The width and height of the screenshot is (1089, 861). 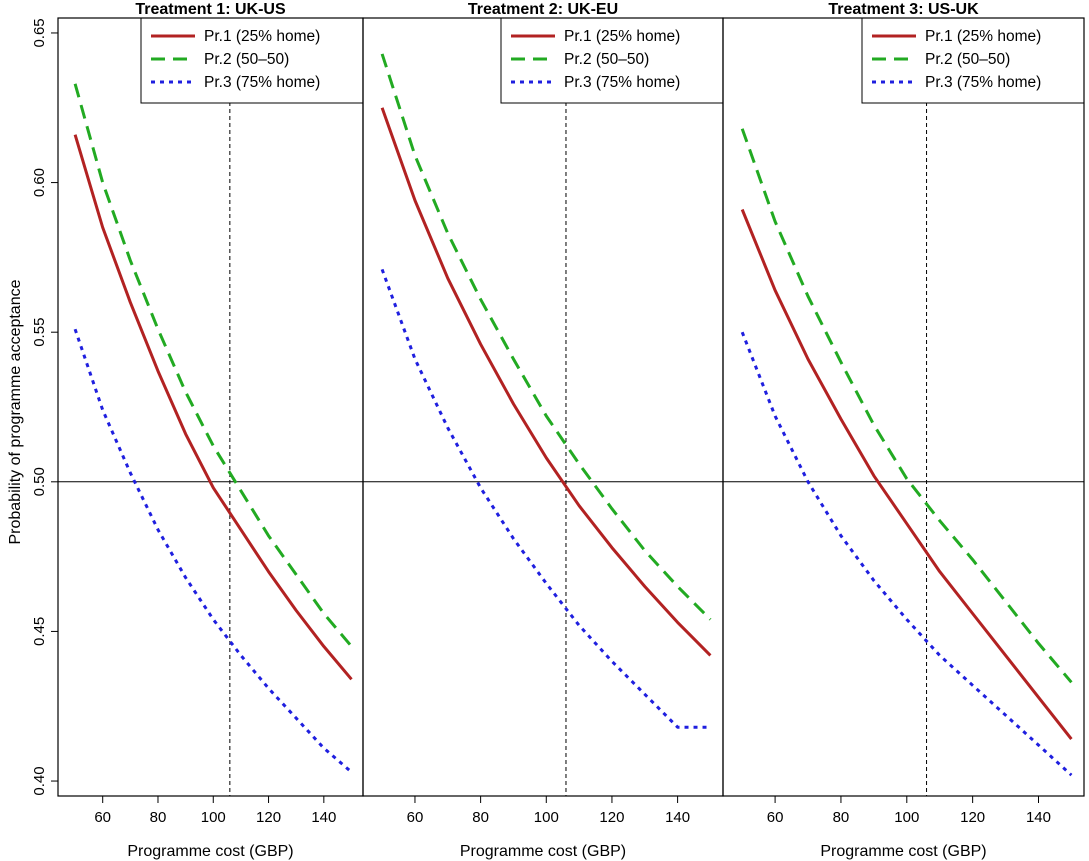 I want to click on y-tick-label-0: 0.40, so click(x=39, y=780).